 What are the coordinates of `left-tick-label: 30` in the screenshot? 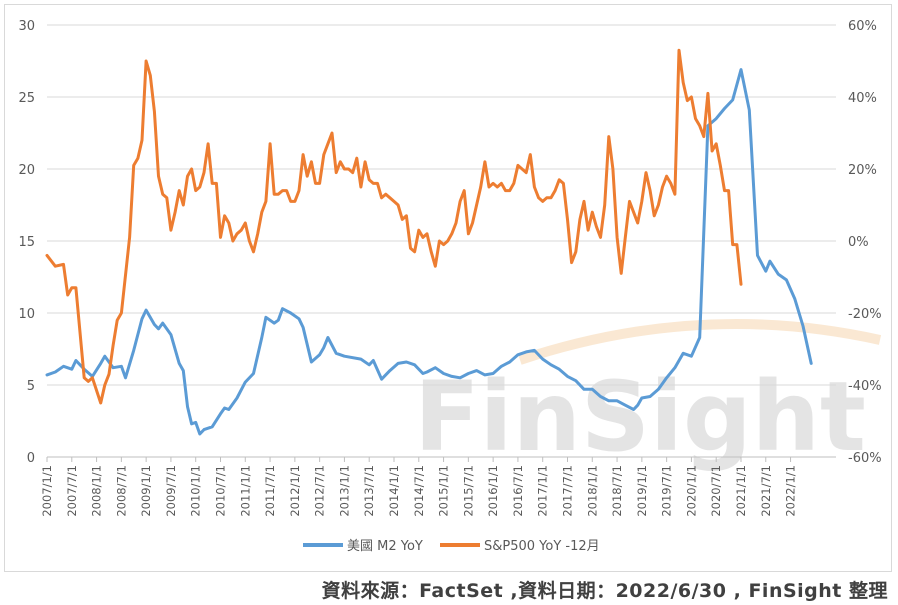 It's located at (26, 26).